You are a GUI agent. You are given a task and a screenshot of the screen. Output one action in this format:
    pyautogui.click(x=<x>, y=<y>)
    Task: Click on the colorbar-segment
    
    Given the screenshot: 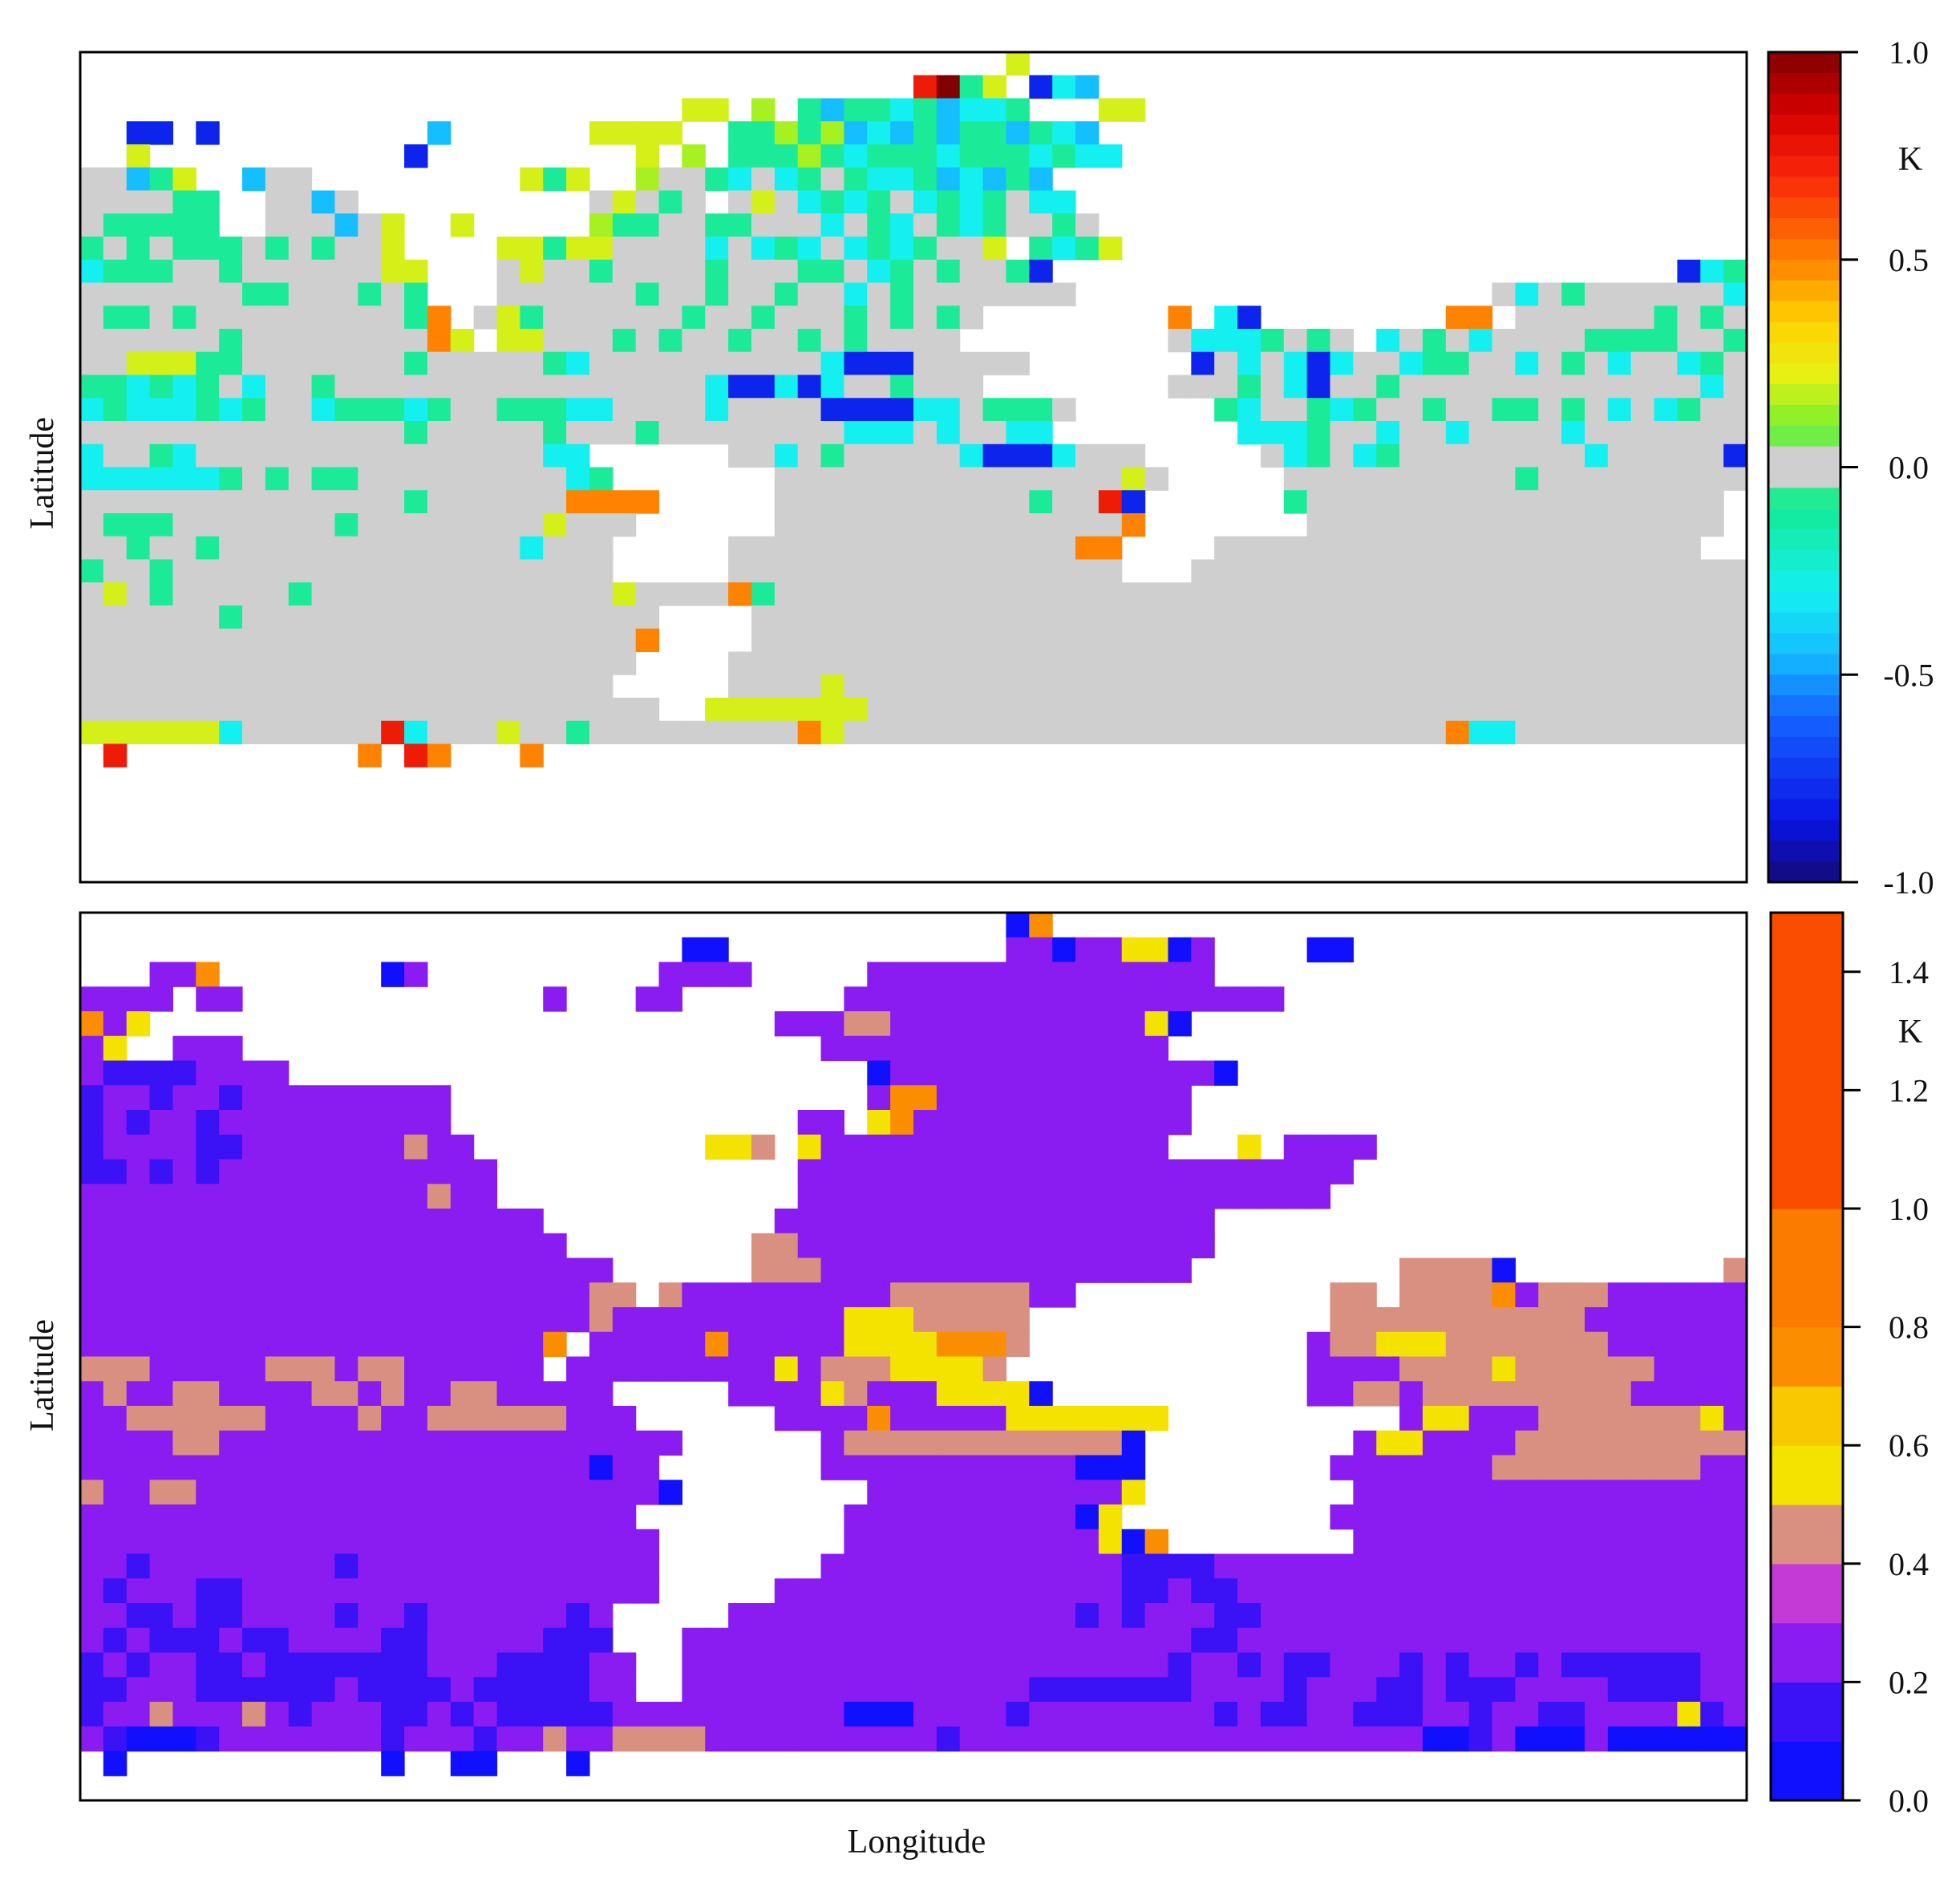 What is the action you would take?
    pyautogui.click(x=1805, y=250)
    